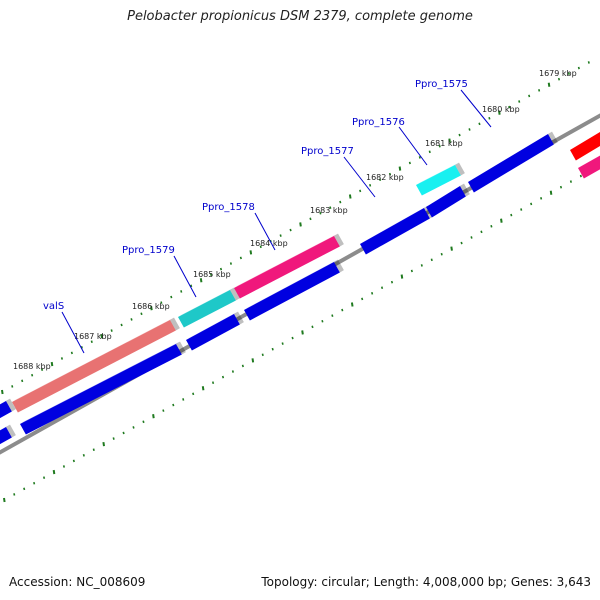  I want to click on gene-label-ppro-1579: Ppro_1579, so click(148, 250).